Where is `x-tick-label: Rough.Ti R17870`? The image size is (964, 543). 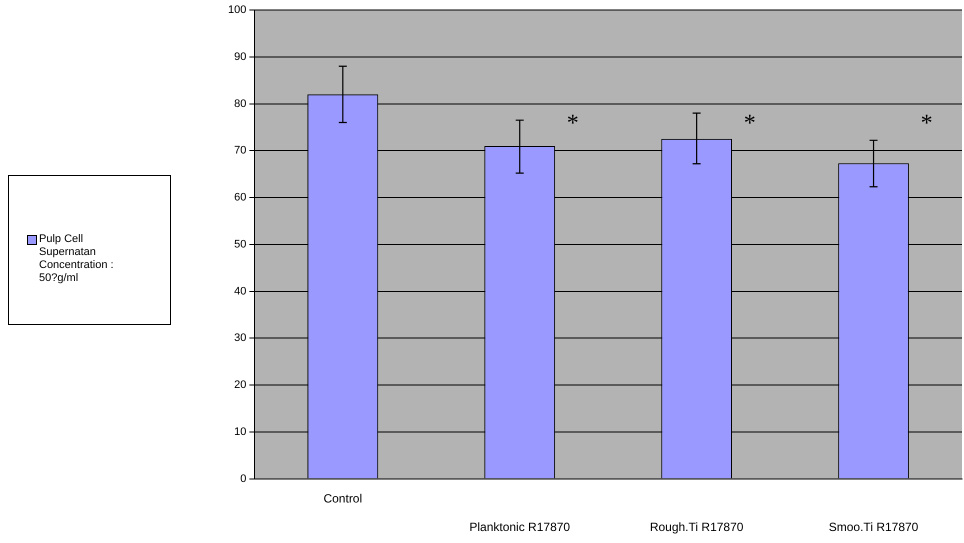 x-tick-label: Rough.Ti R17870 is located at coordinates (697, 527).